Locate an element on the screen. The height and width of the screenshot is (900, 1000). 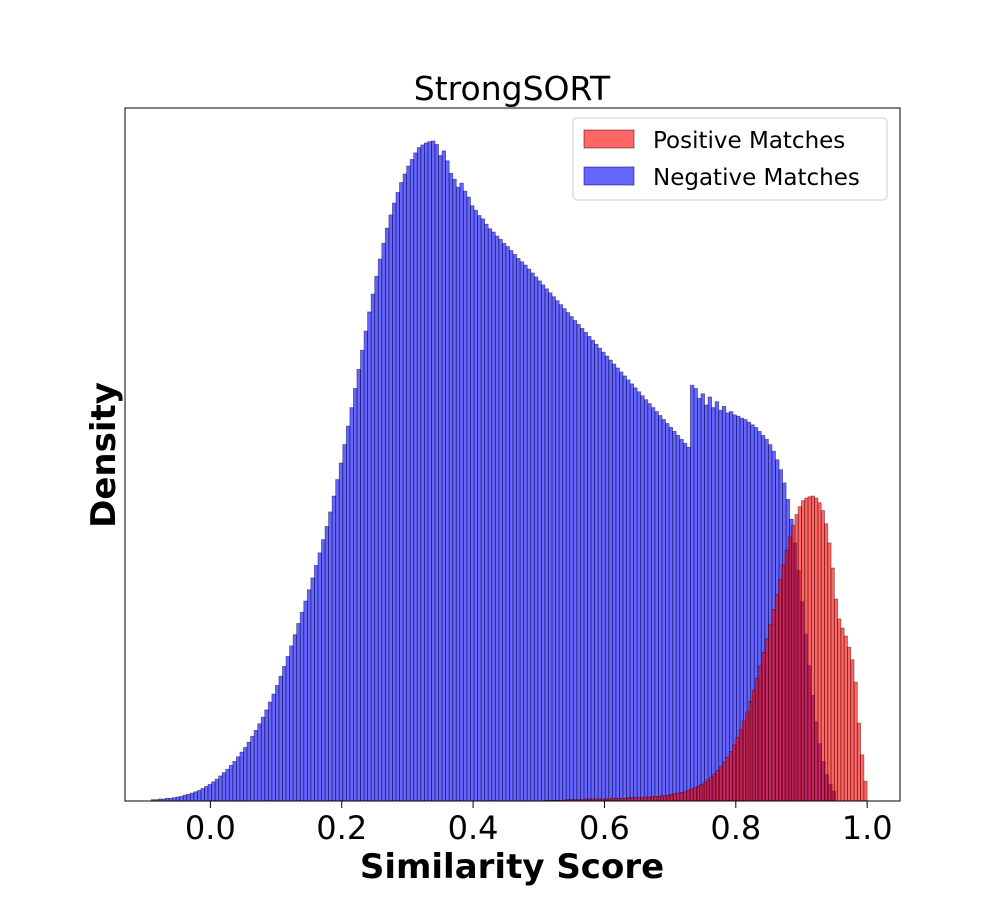
y-axis-label: Density is located at coordinates (104, 455).